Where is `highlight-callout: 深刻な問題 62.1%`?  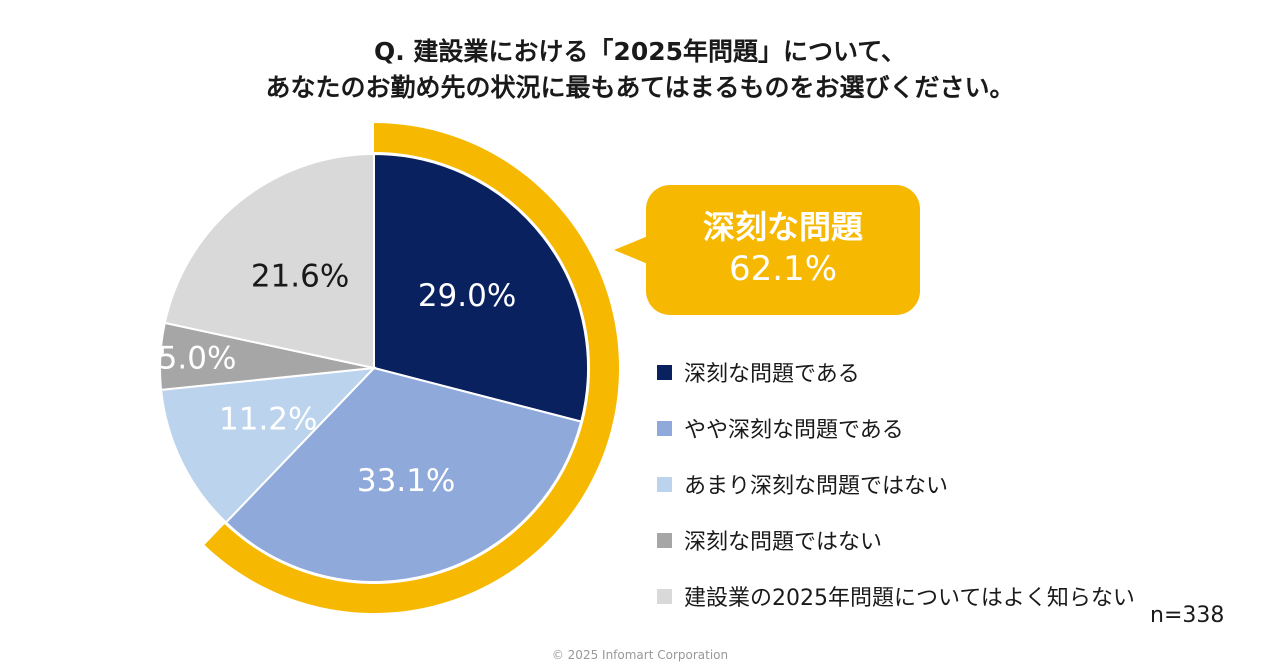
highlight-callout: 深刻な問題 62.1% is located at coordinates (783, 250).